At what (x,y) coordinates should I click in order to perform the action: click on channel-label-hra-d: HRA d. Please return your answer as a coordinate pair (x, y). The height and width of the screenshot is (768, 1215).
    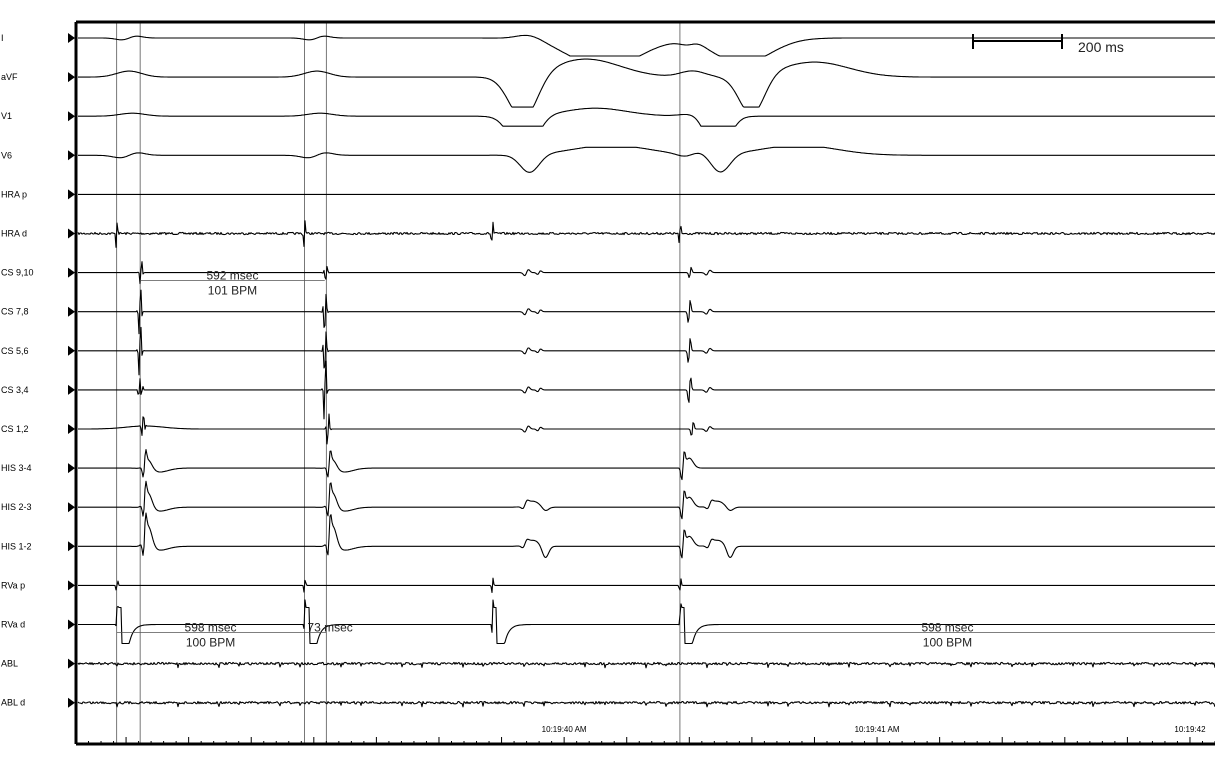
    Looking at the image, I should click on (14, 234).